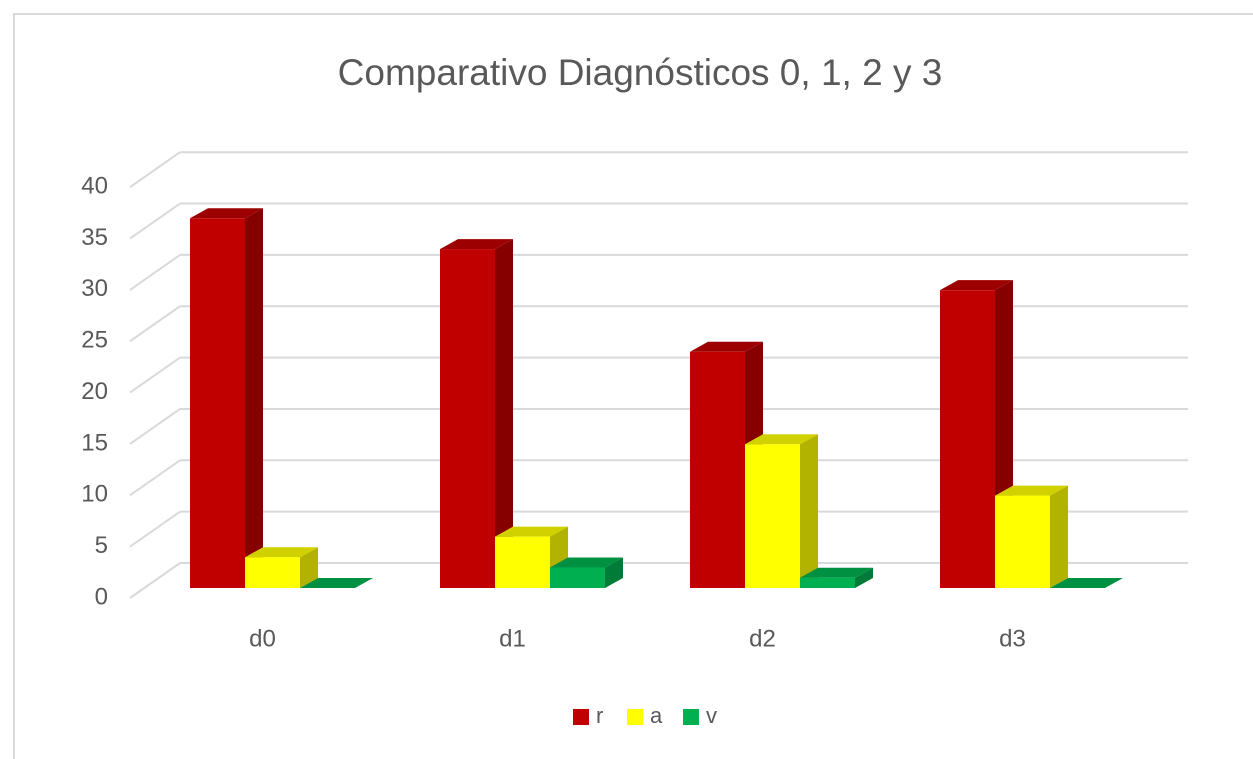 Image resolution: width=1253 pixels, height=759 pixels. I want to click on x-tick-label: d0, so click(262, 638).